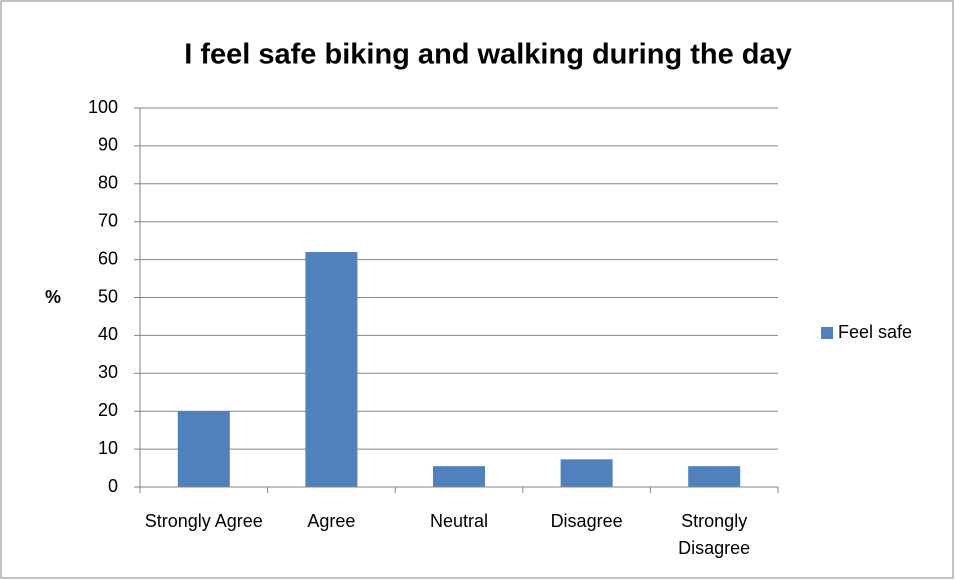  Describe the element at coordinates (714, 534) in the screenshot. I see `x-tick-label: Strongly Disagree` at that location.